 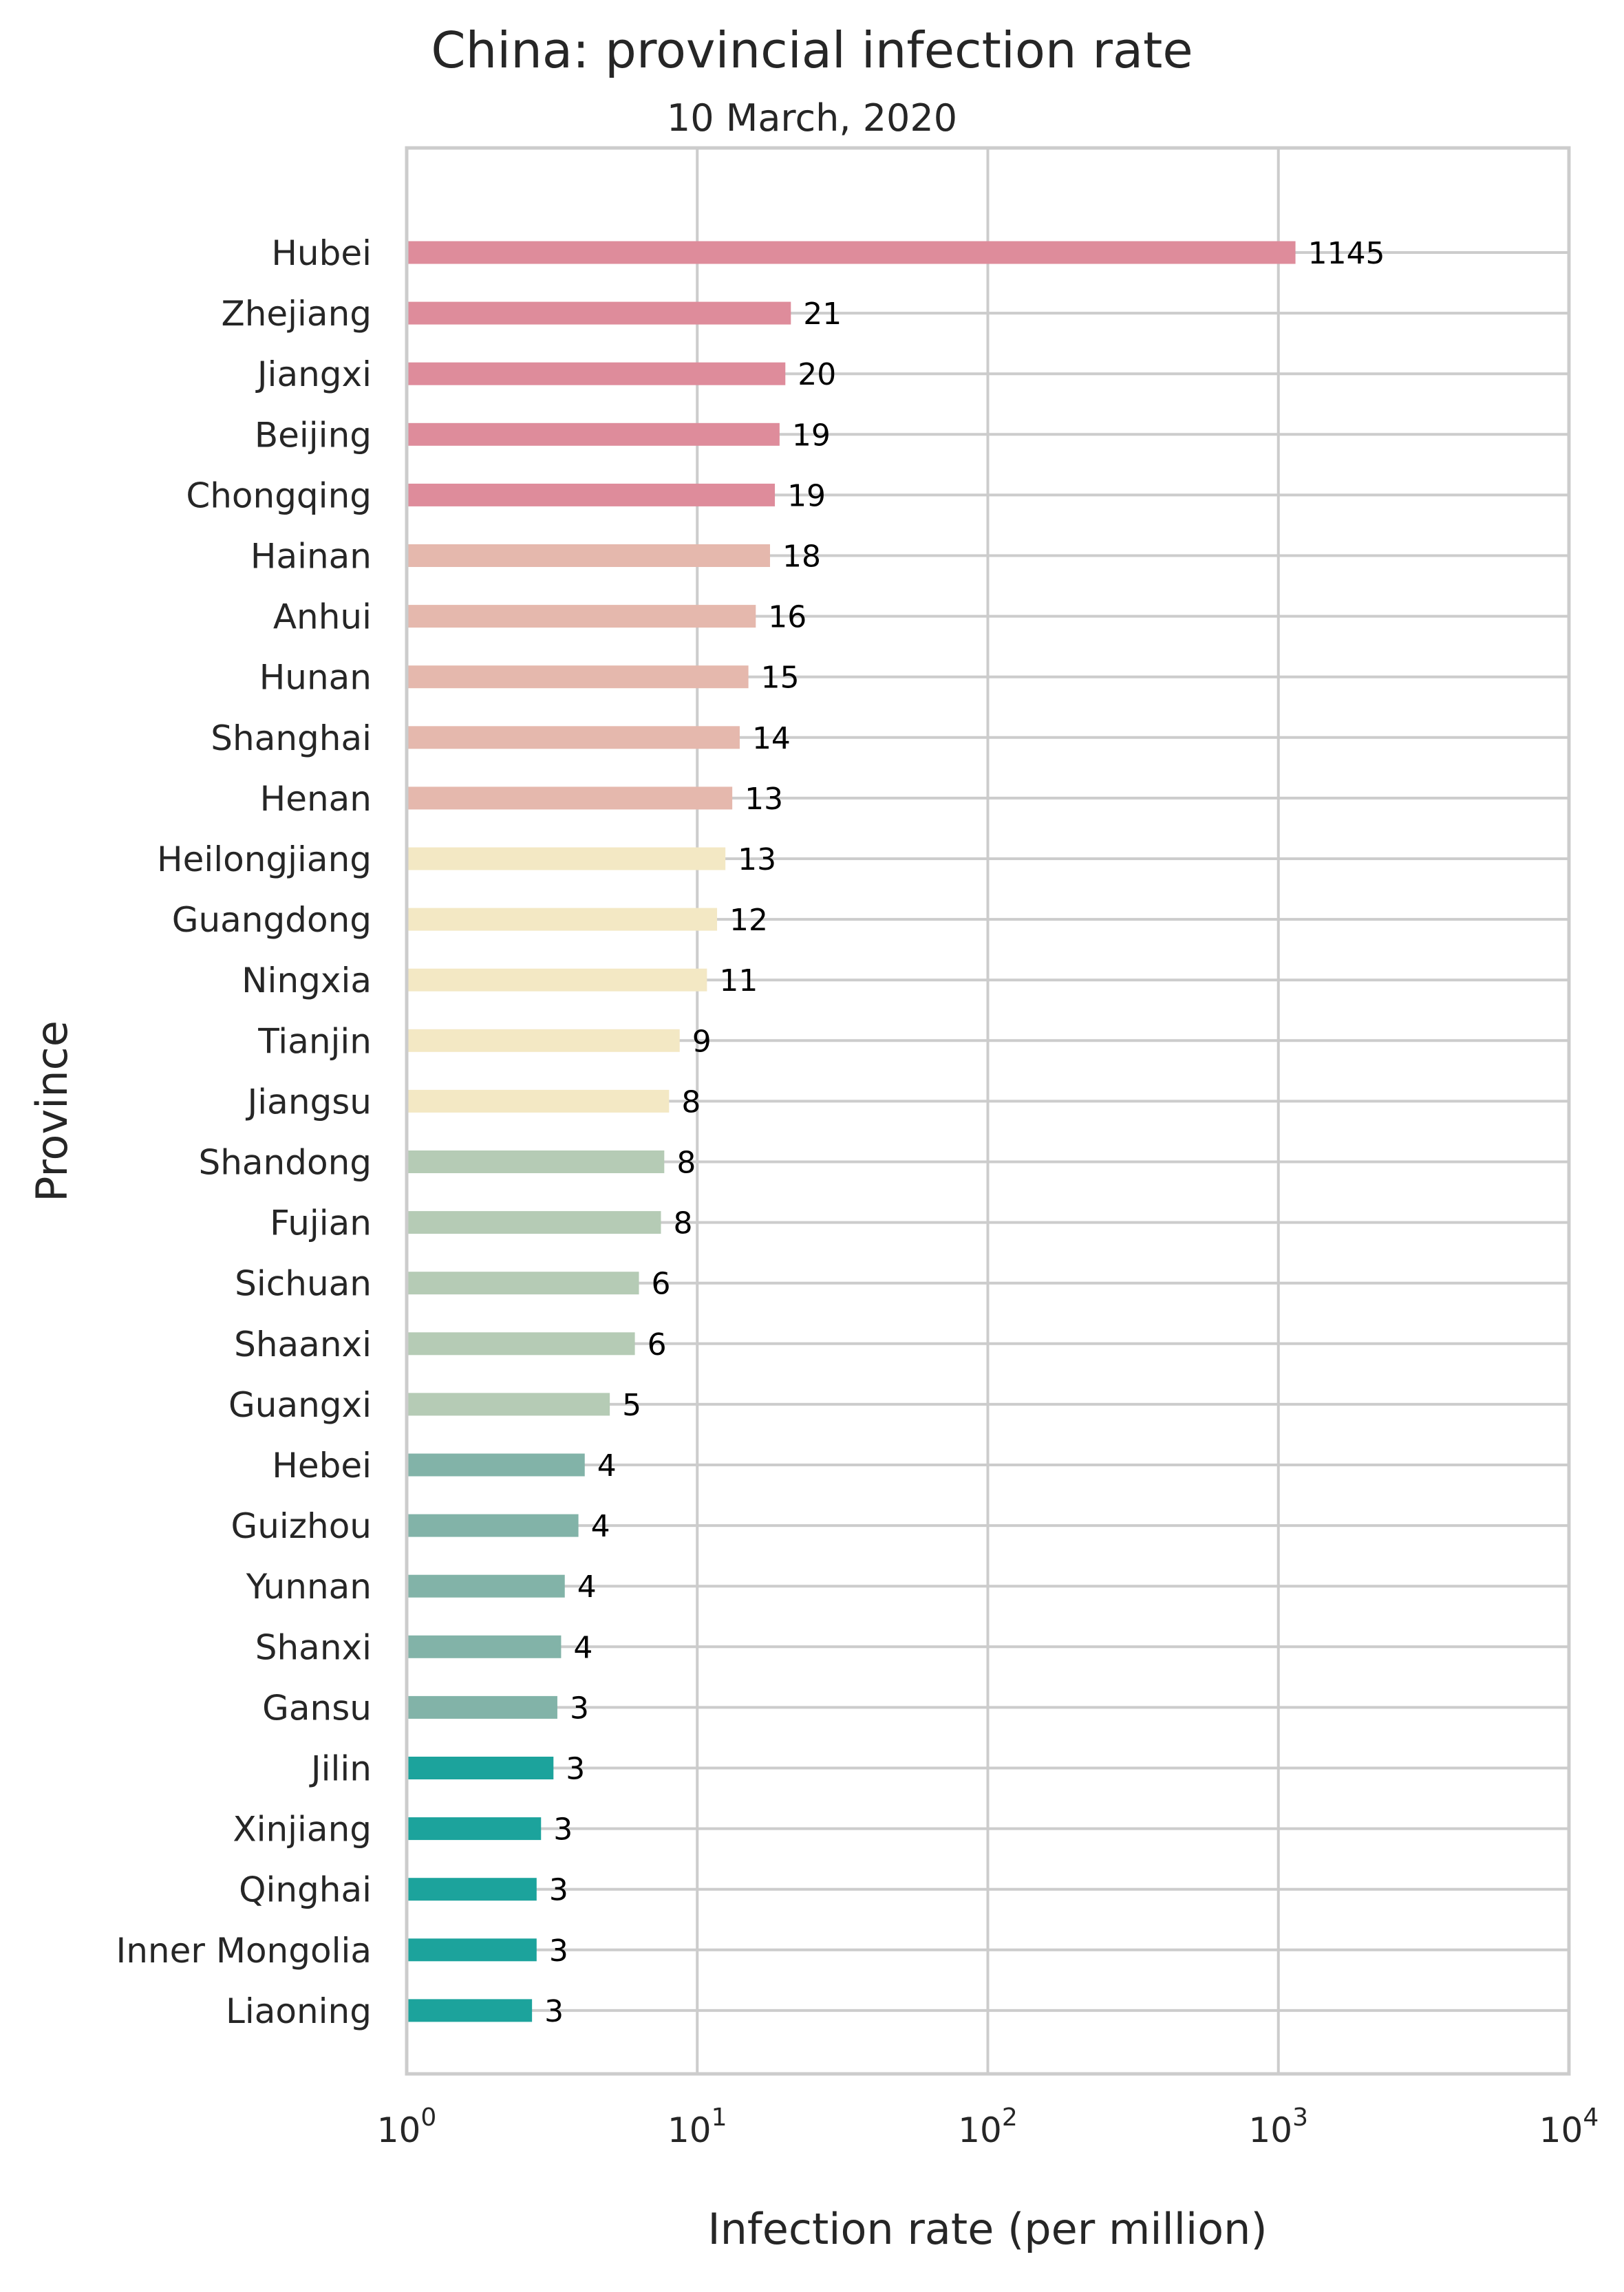 What do you see at coordinates (322, 1466) in the screenshot?
I see `y-tick-label: Hebei` at bounding box center [322, 1466].